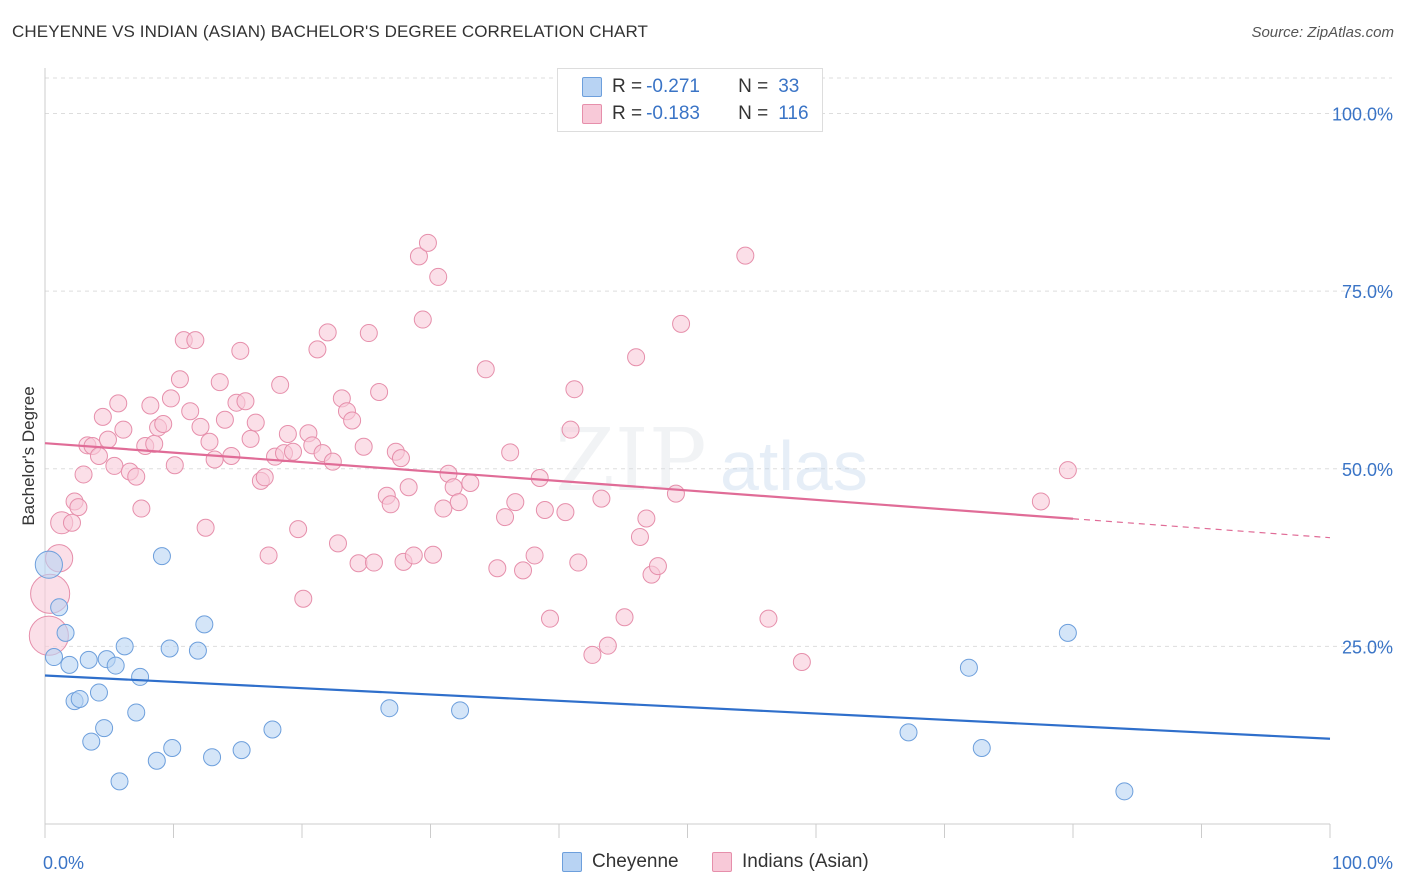 This screenshot has height=892, width=1406. I want to click on stats-row-indian: R = -0.183 N = 116, so click(683, 114).